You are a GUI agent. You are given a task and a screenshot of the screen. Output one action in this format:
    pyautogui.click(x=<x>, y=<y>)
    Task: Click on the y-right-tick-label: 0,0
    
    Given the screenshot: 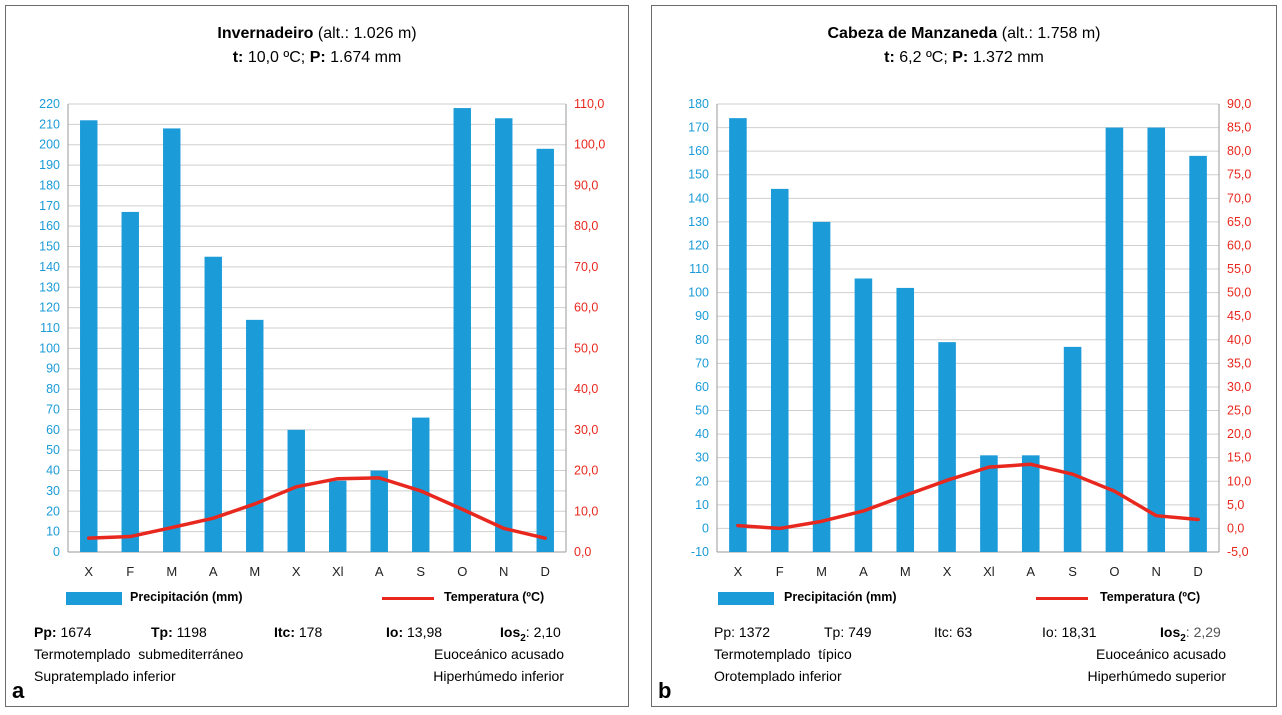 What is the action you would take?
    pyautogui.click(x=1235, y=528)
    